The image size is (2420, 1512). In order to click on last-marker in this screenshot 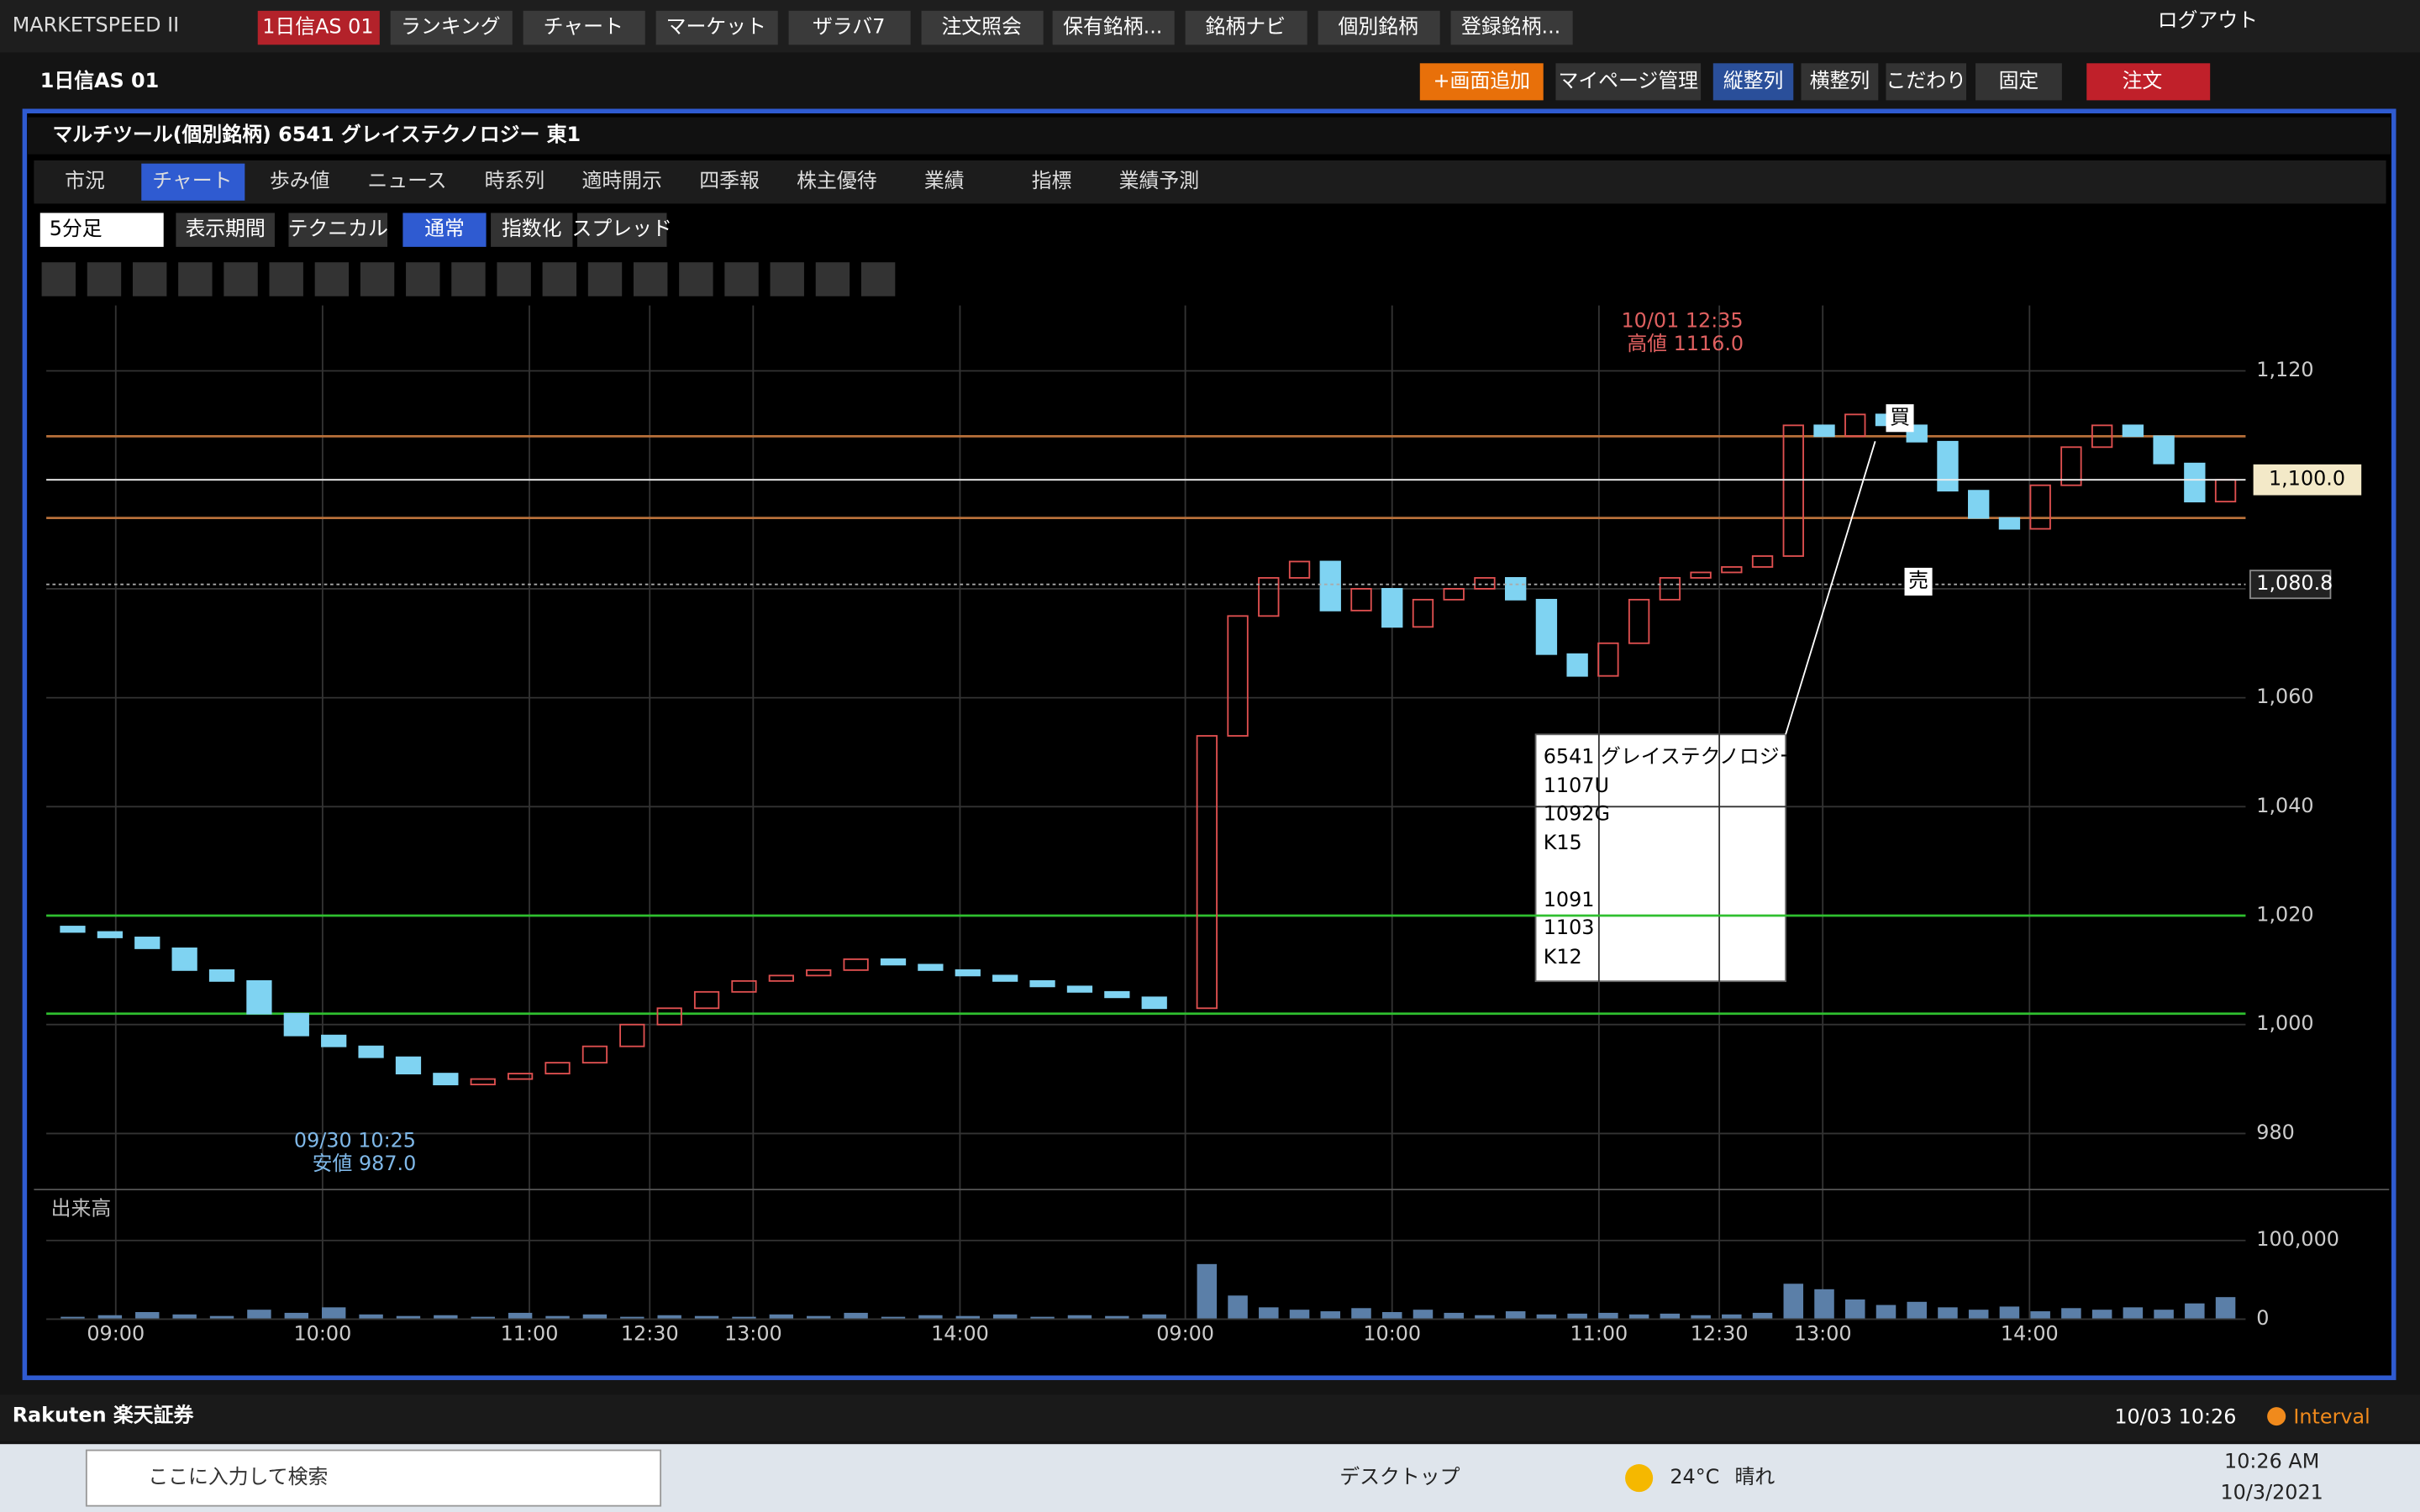, I will do `click(2307, 480)`.